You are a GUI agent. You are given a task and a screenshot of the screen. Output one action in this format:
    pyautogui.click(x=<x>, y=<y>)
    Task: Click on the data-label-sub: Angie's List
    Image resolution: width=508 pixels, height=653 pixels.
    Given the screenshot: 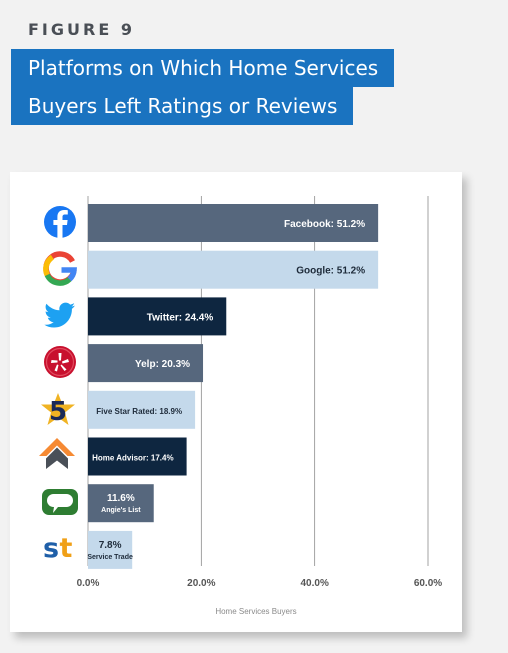 What is the action you would take?
    pyautogui.click(x=121, y=510)
    